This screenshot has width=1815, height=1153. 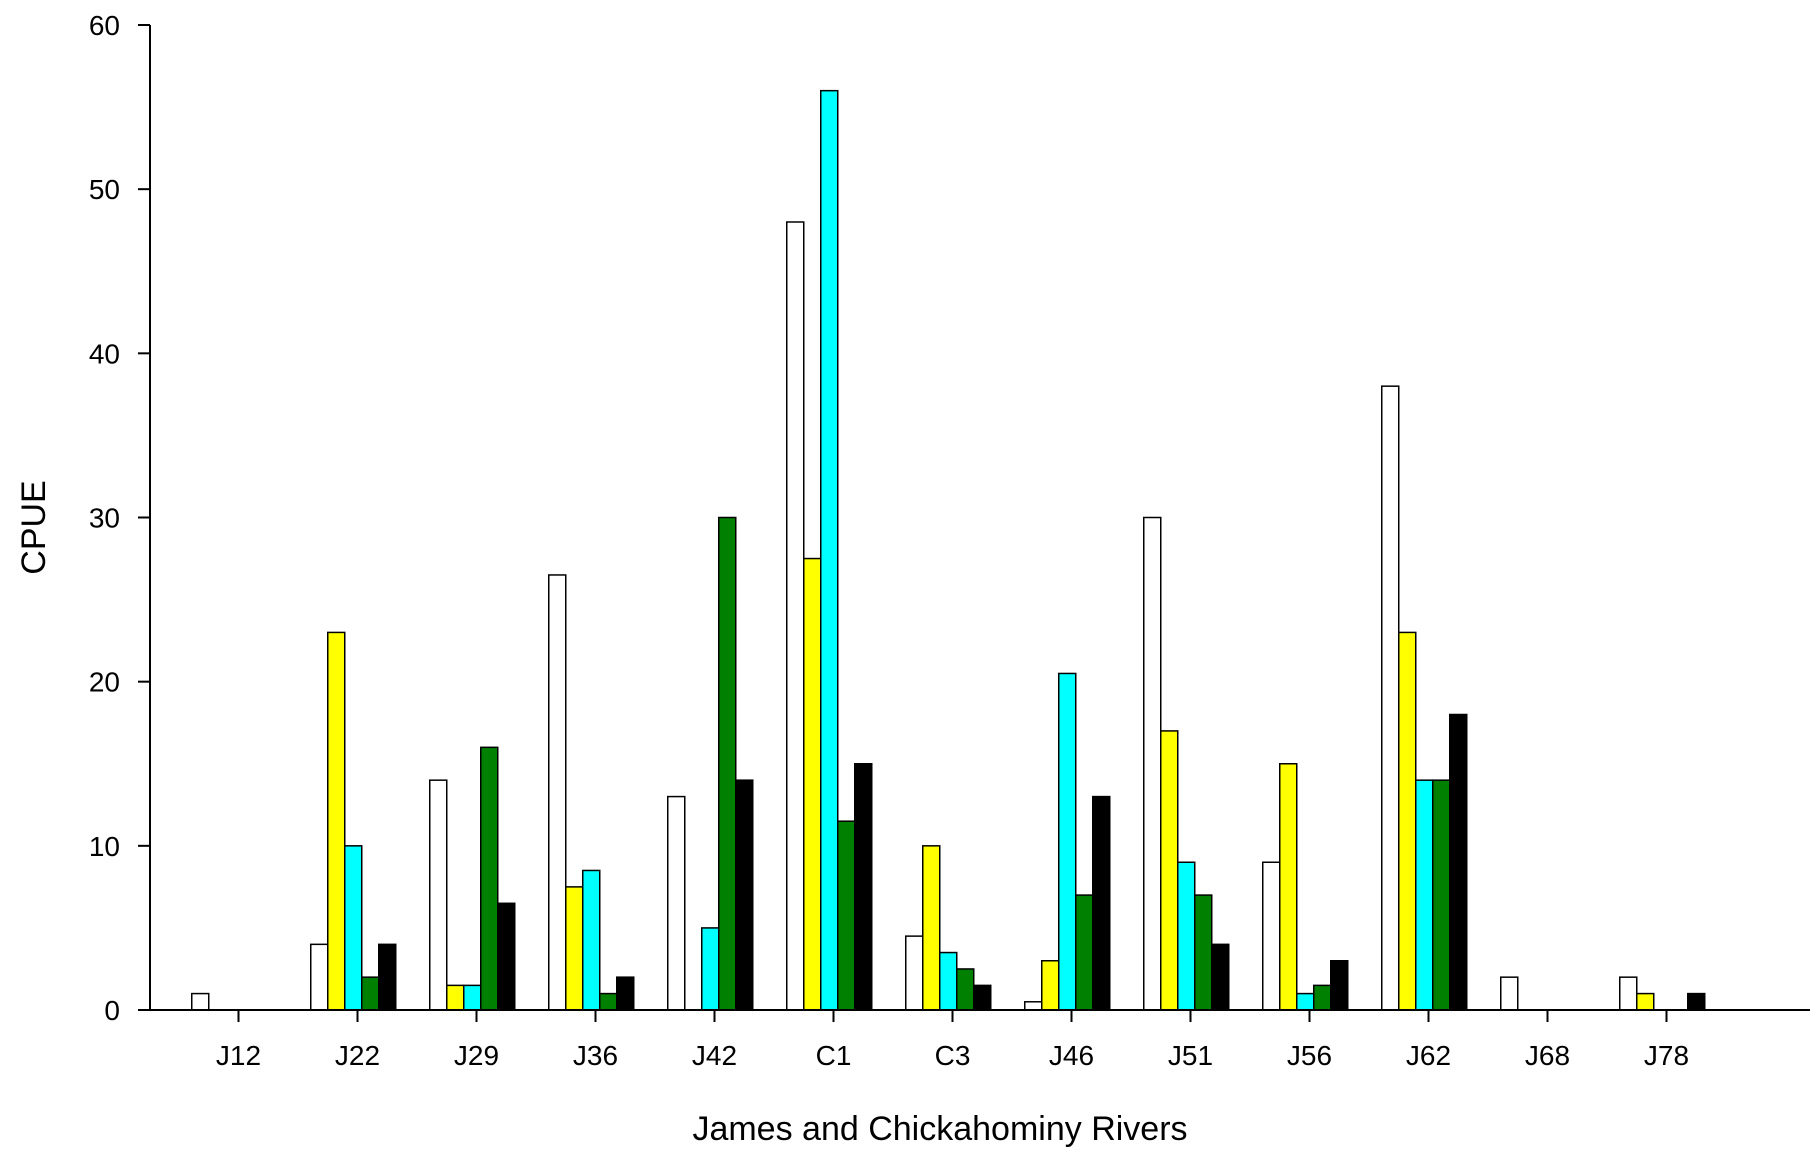 What do you see at coordinates (238, 1055) in the screenshot?
I see `x-tick-label: J12` at bounding box center [238, 1055].